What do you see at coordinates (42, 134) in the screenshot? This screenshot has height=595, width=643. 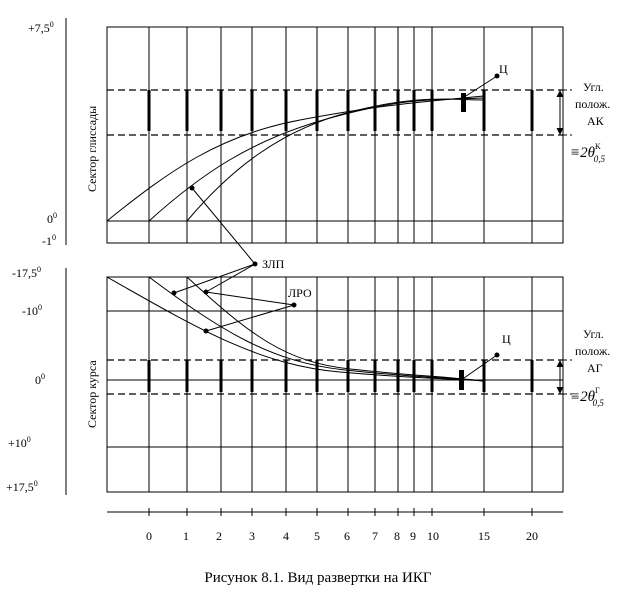 I see `glide-y-axis-labels: +7,50 00 -10` at bounding box center [42, 134].